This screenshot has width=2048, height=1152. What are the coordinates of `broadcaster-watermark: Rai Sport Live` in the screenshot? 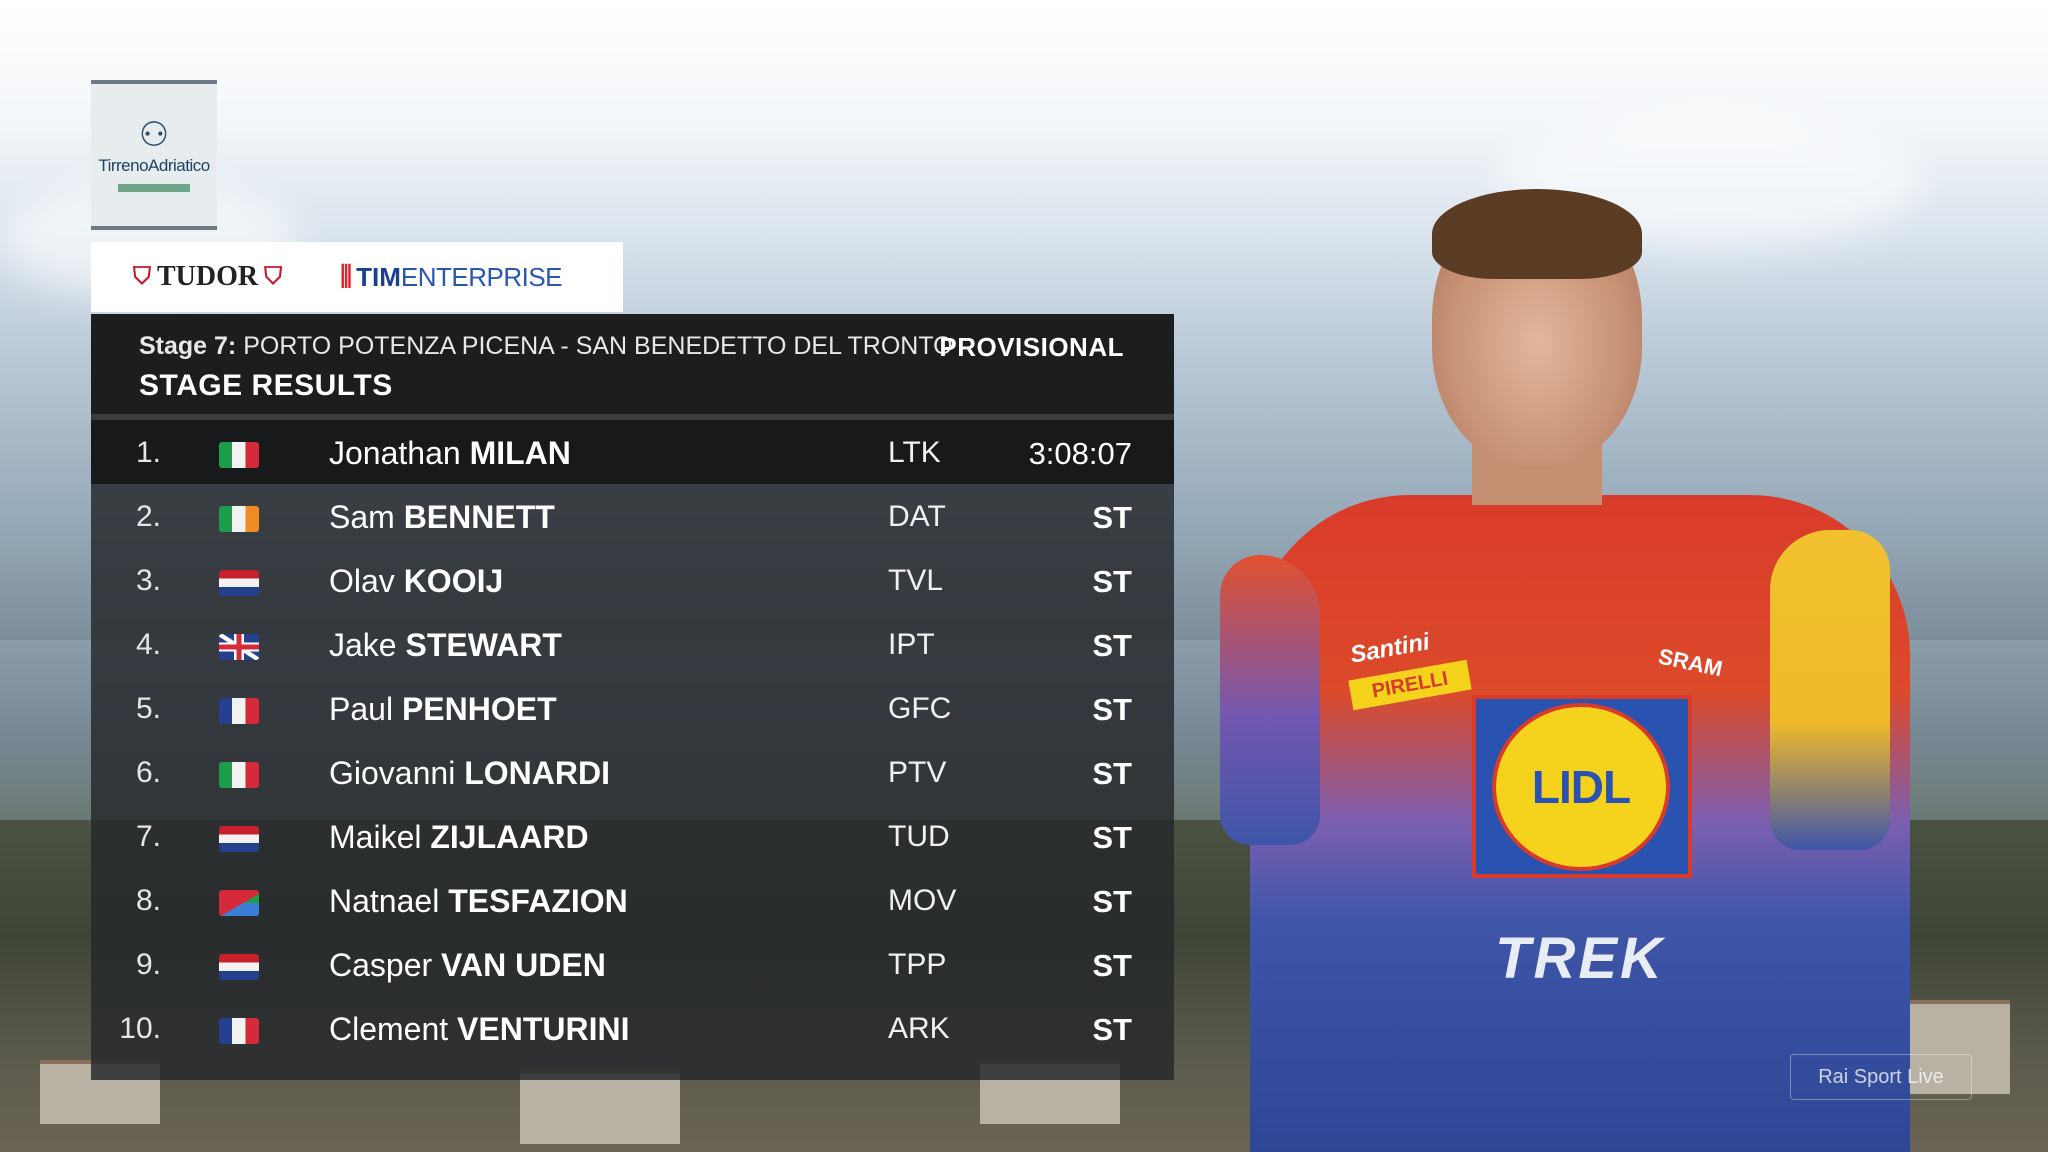 It's located at (1881, 1077).